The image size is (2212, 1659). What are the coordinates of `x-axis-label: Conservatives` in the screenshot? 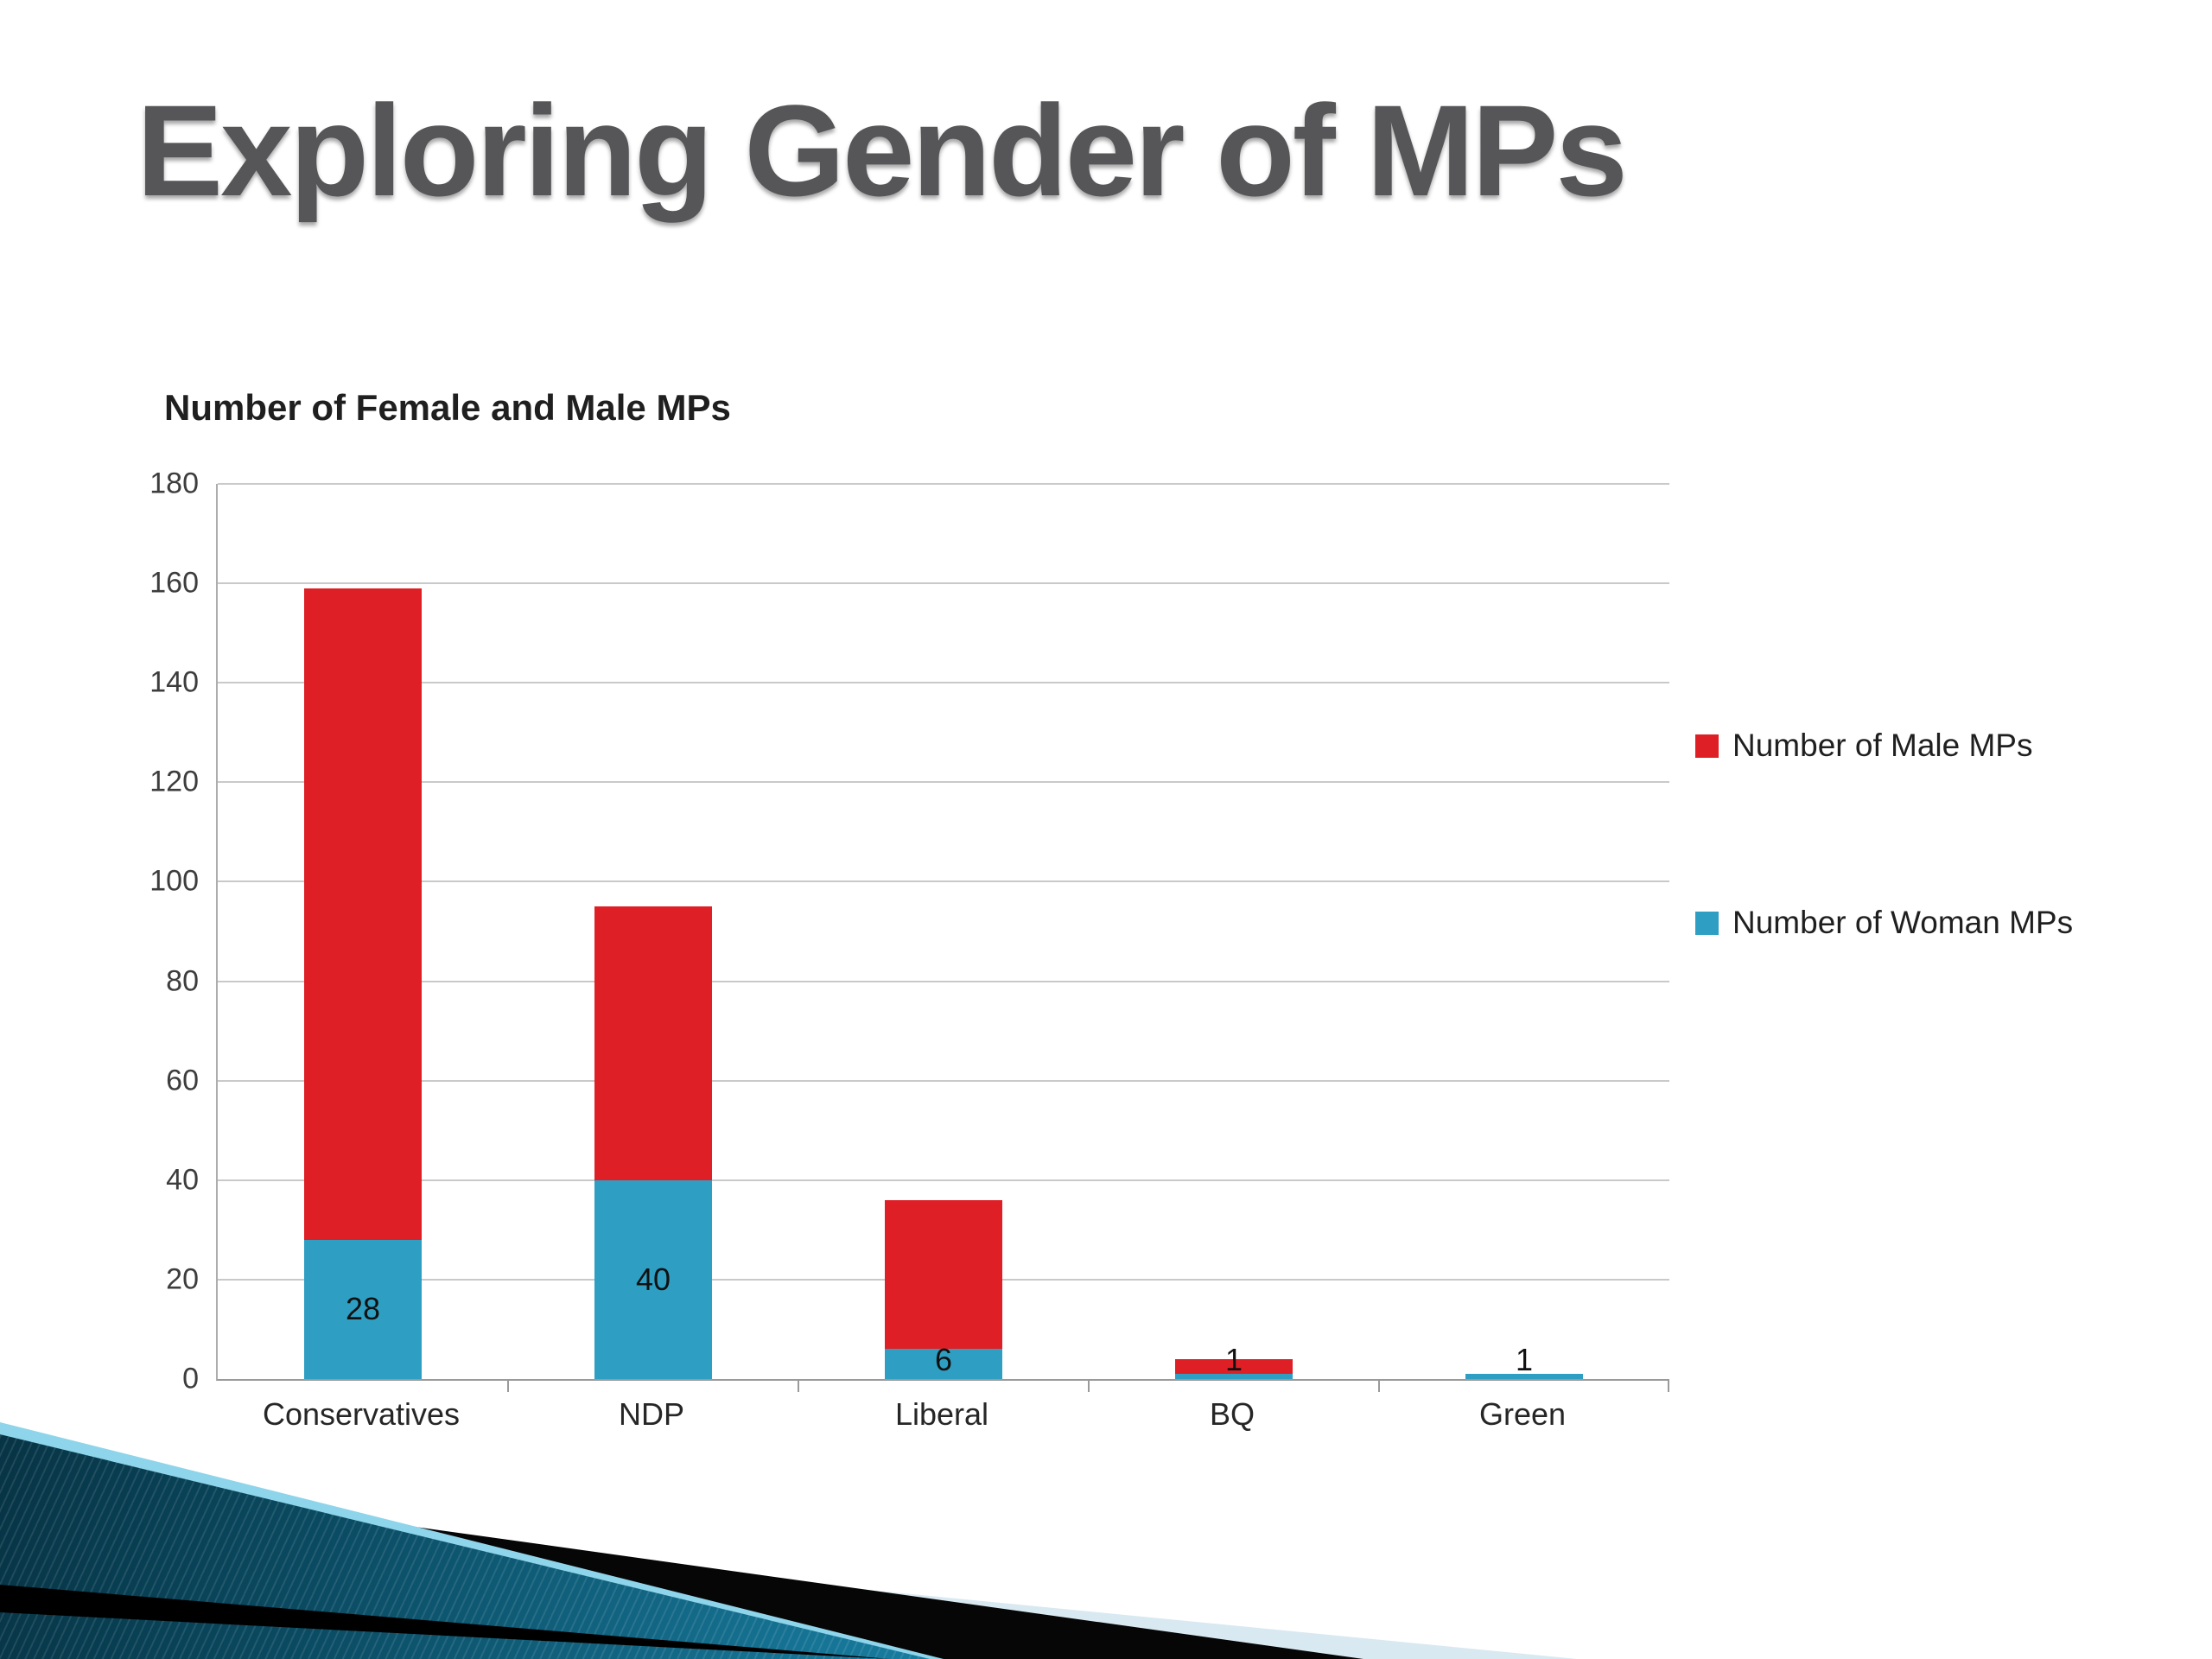 It's located at (361, 1414).